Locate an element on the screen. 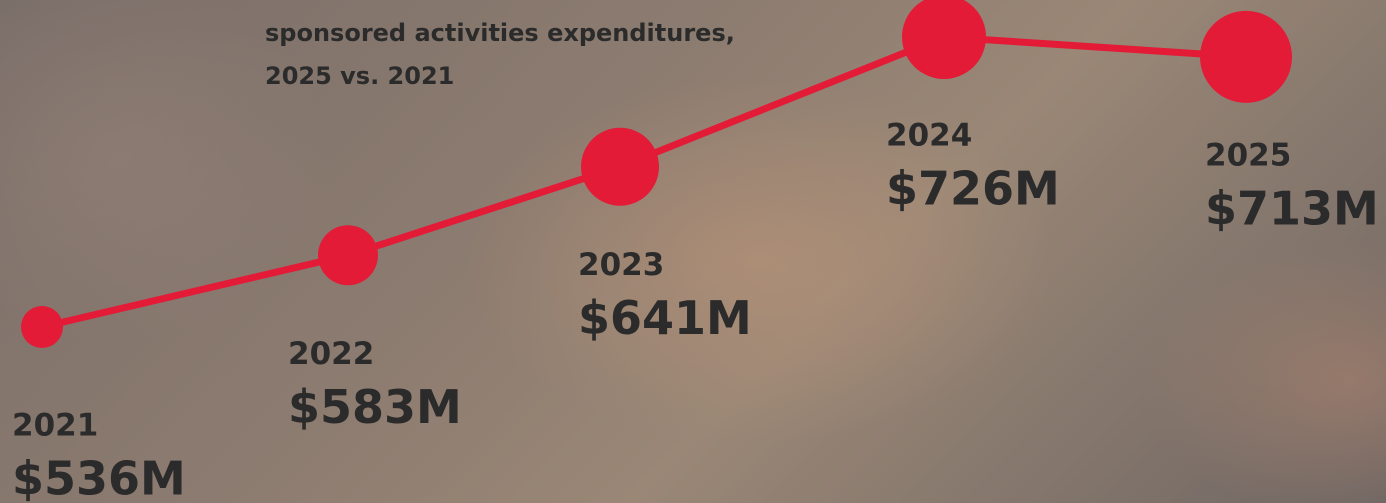  value-label: $583M is located at coordinates (375, 407).